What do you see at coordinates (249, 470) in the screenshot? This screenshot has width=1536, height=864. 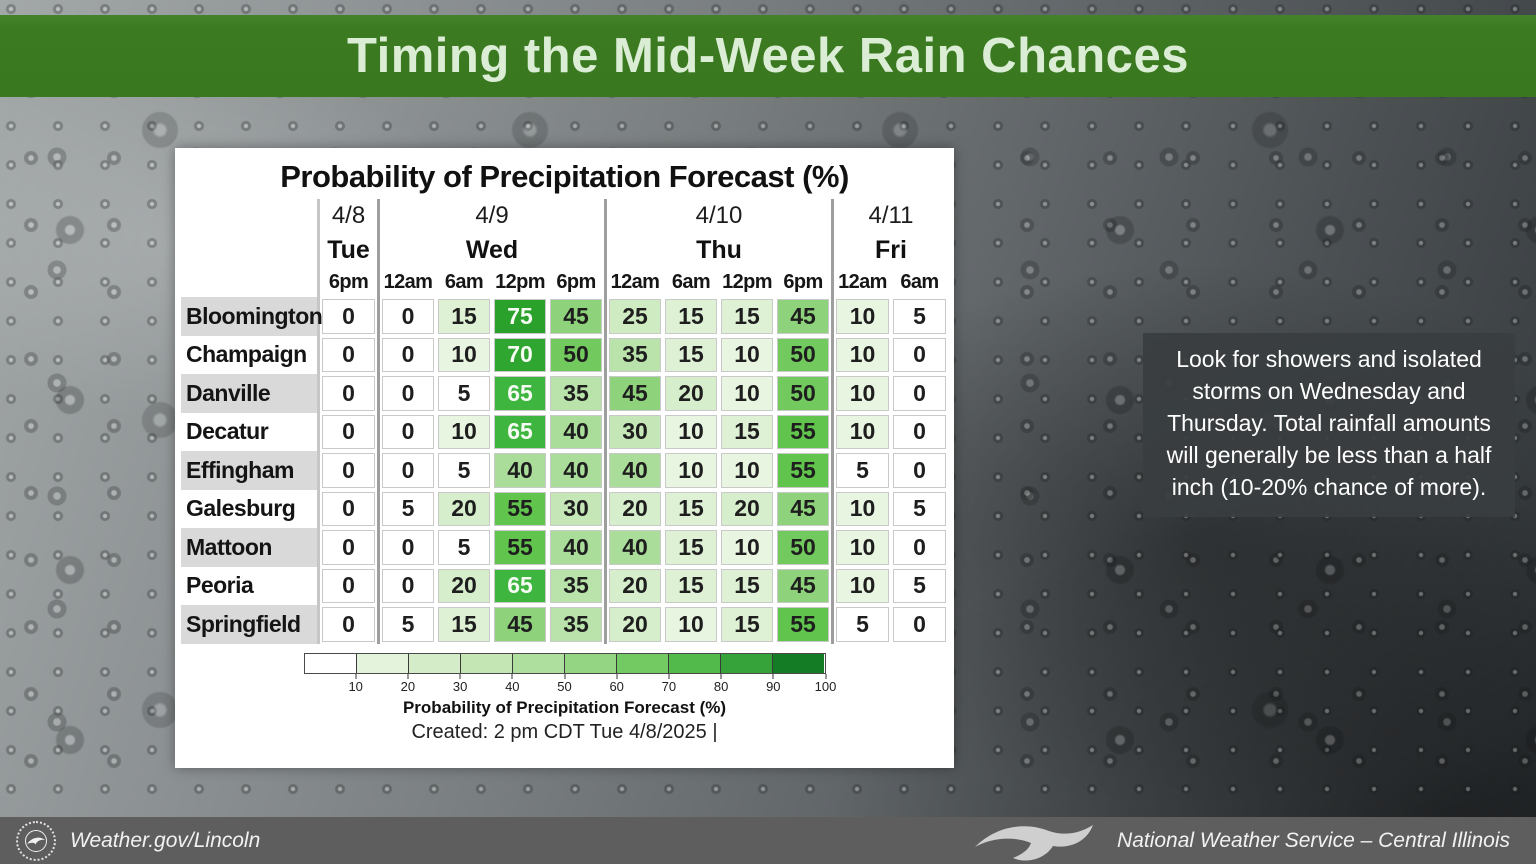 I see `city-label: Effingham` at bounding box center [249, 470].